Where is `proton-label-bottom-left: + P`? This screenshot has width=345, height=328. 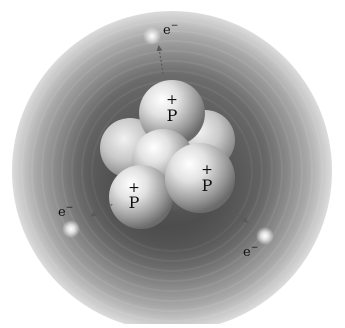
proton-label-bottom-left: + P is located at coordinates (134, 196).